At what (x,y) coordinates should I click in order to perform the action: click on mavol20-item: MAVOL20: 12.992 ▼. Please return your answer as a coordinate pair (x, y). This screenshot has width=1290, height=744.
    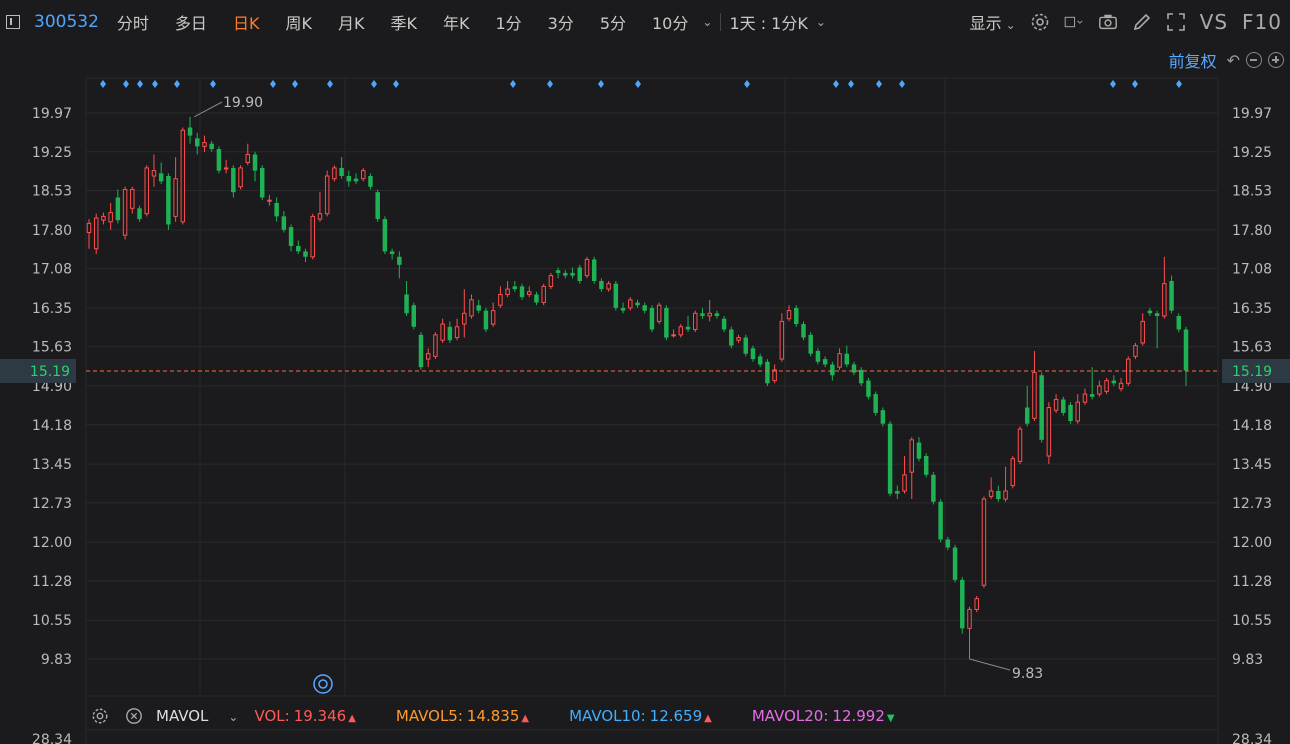
    Looking at the image, I should click on (843, 716).